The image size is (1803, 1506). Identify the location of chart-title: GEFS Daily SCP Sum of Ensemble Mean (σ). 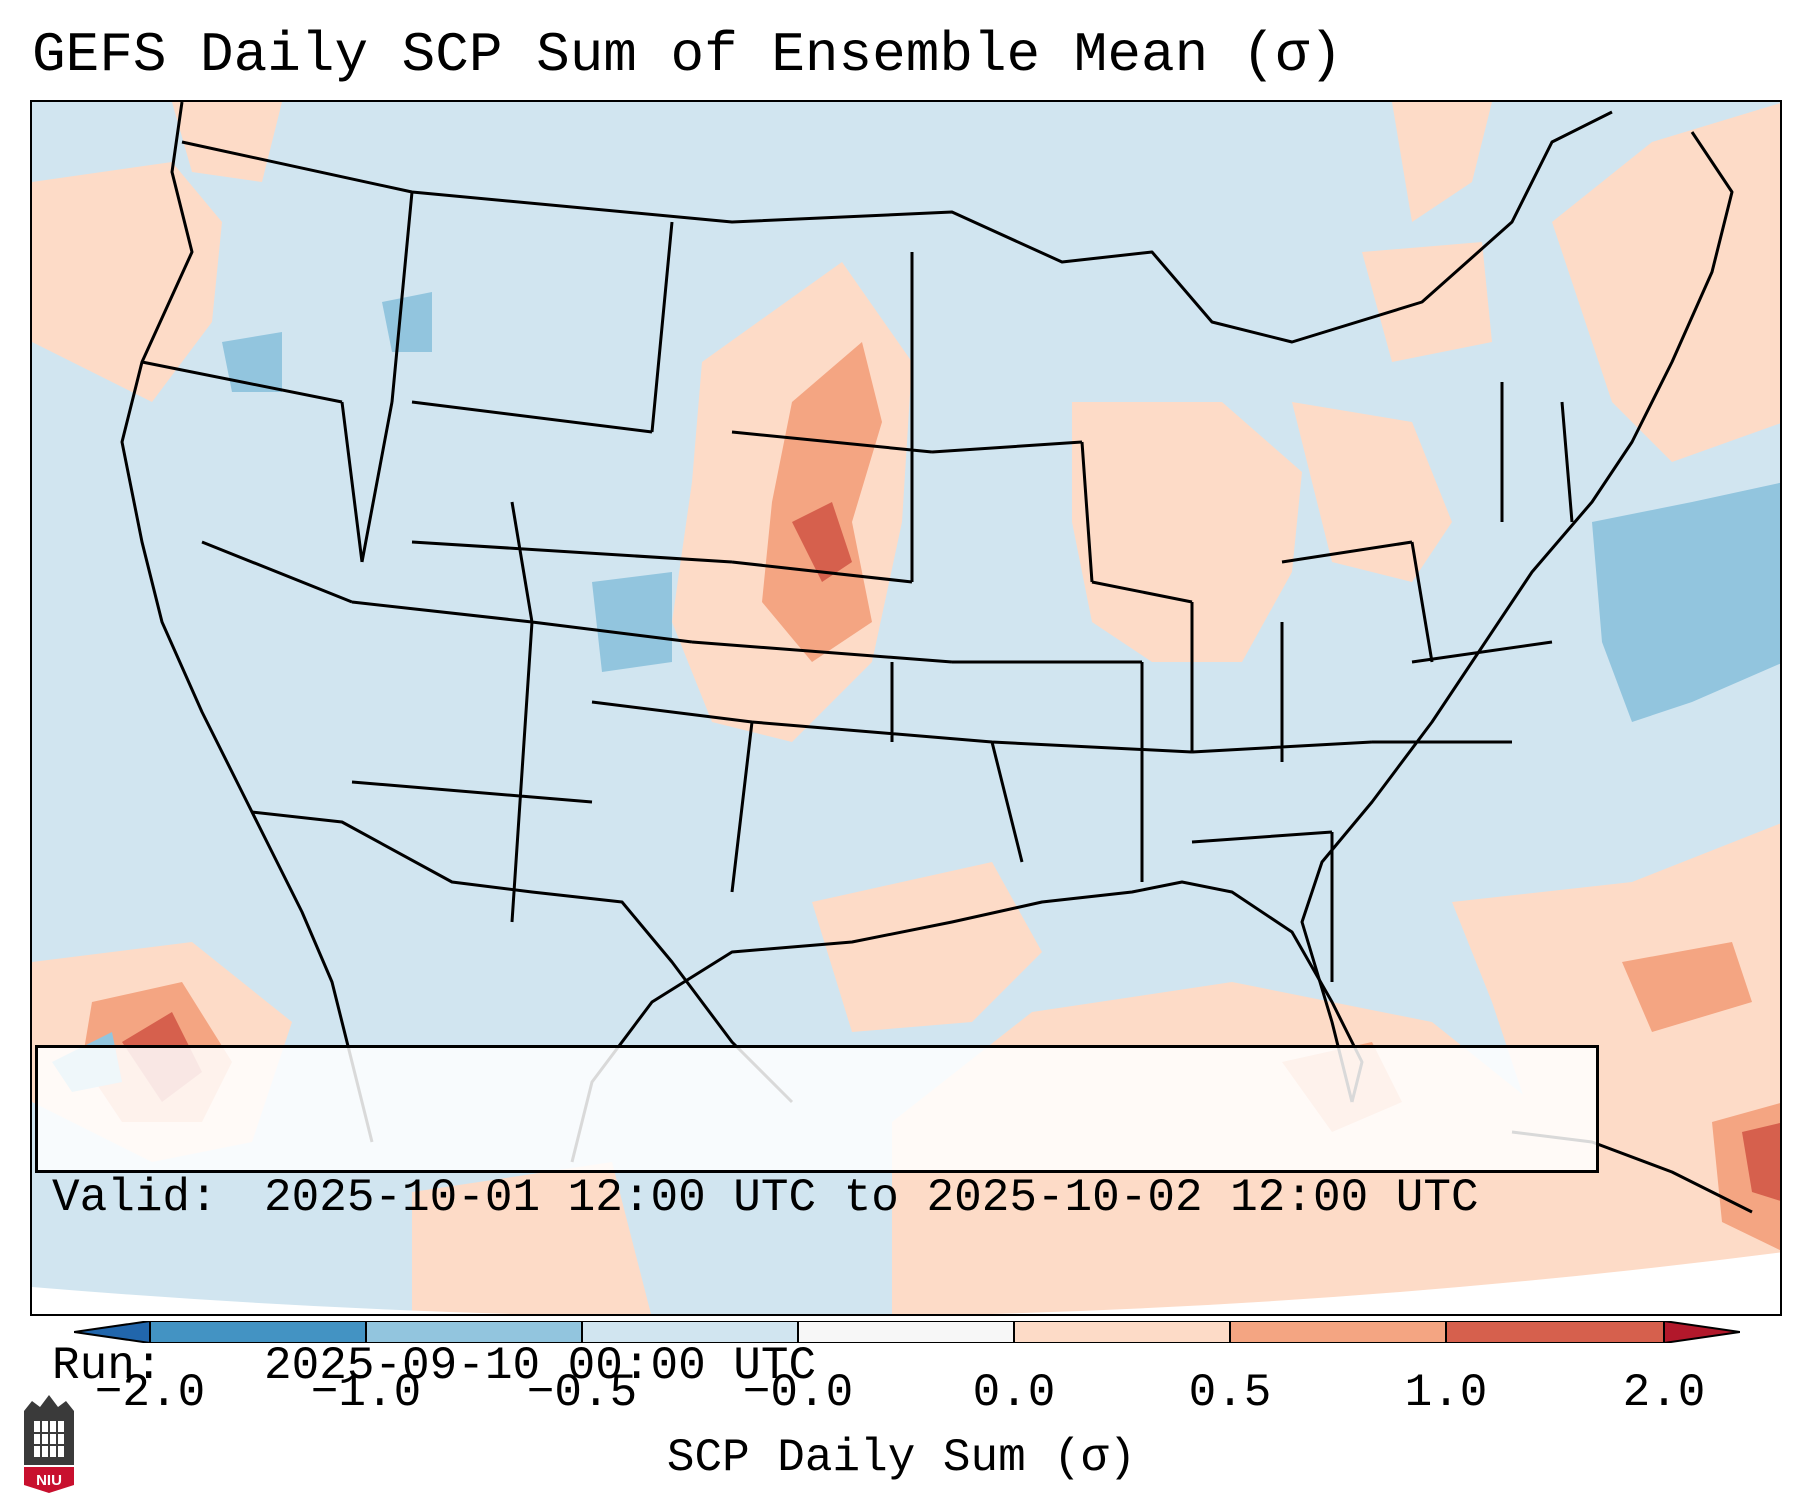
(687, 55).